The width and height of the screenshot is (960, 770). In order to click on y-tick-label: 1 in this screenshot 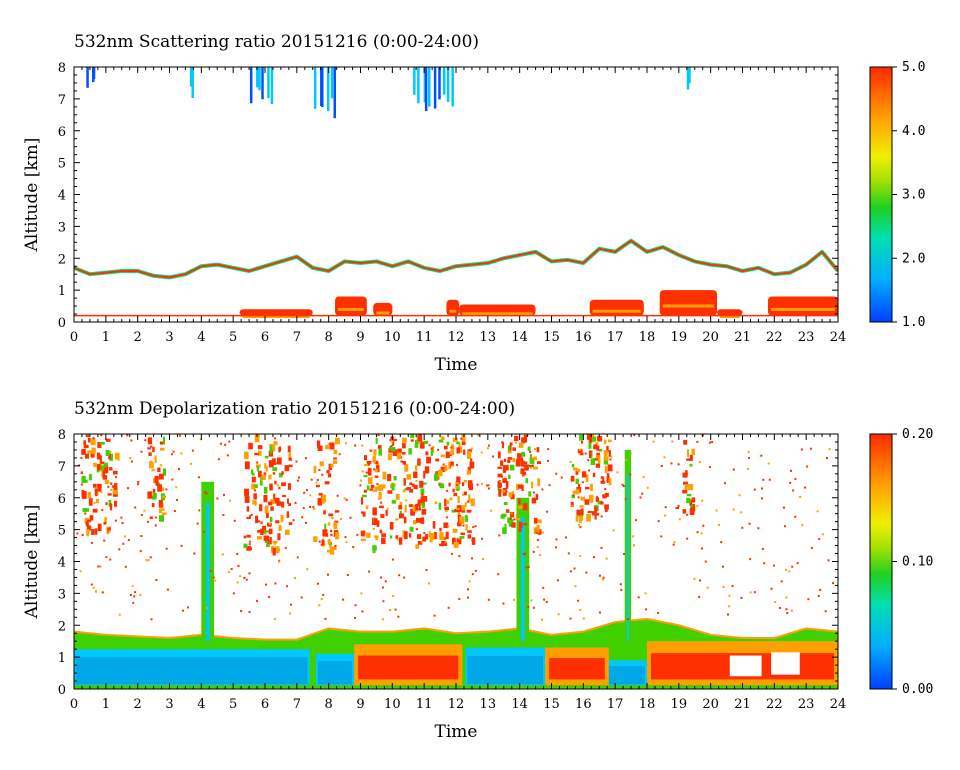, I will do `click(62, 658)`.